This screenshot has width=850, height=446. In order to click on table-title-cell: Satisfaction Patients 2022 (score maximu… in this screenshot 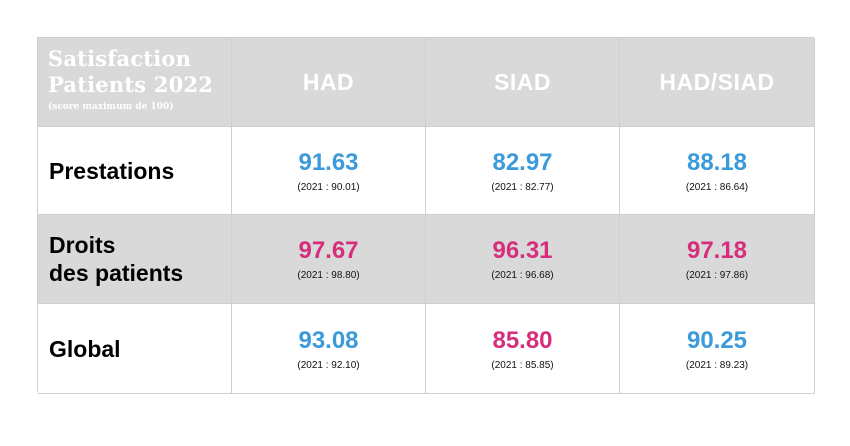, I will do `click(135, 82)`.